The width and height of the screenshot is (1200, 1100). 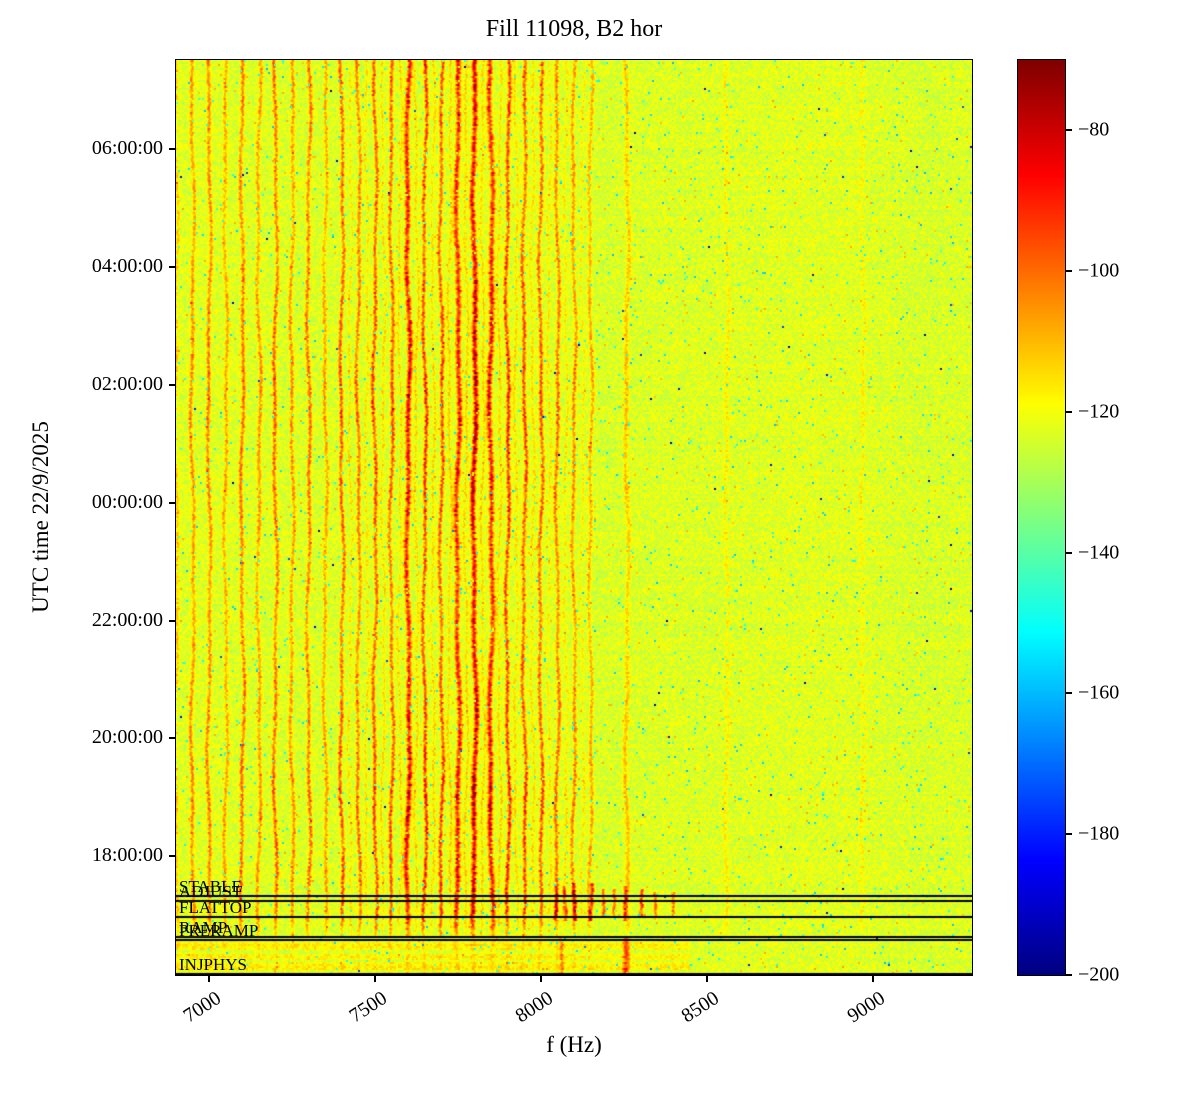 I want to click on colorbar-tick-label: −80, so click(x=1094, y=129).